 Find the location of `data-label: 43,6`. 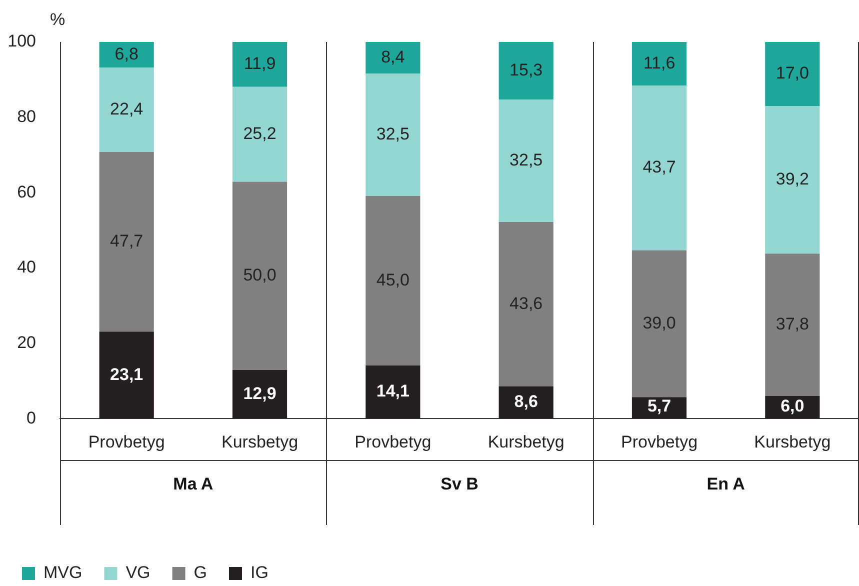

data-label: 43,6 is located at coordinates (526, 303).